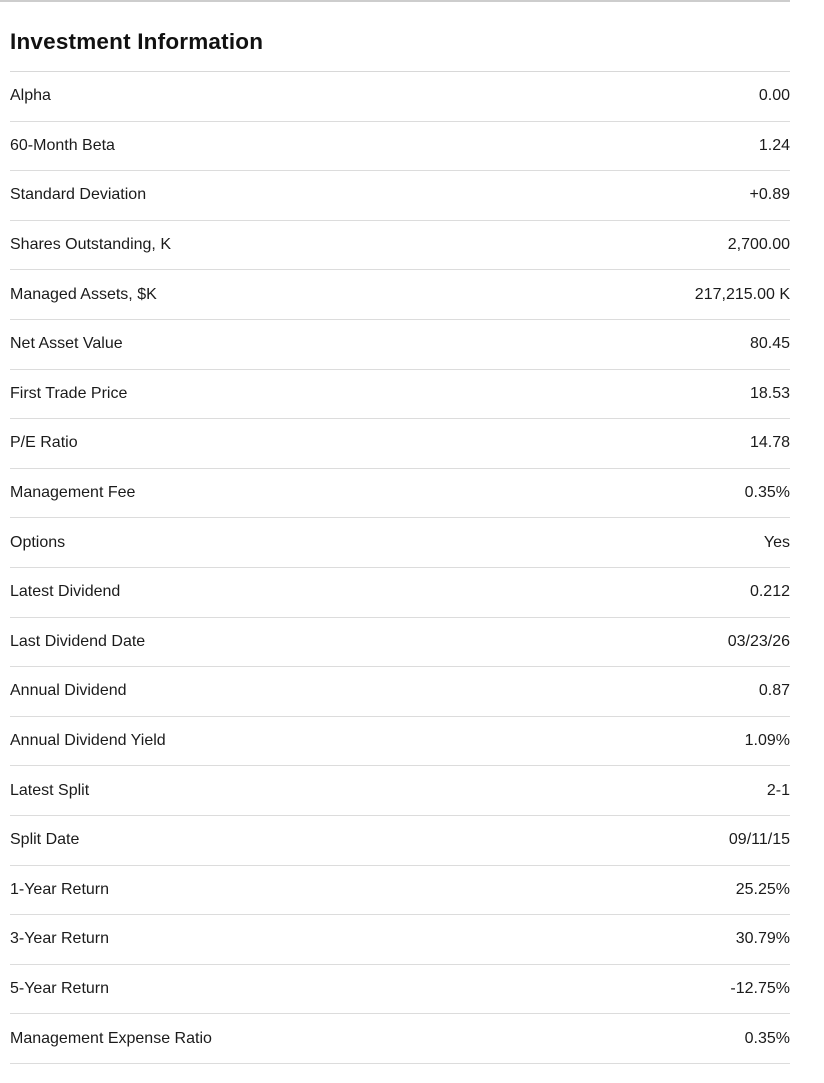 Image resolution: width=824 pixels, height=1083 pixels. Describe the element at coordinates (400, 97) in the screenshot. I see `table-row: Alpha 0.00` at that location.